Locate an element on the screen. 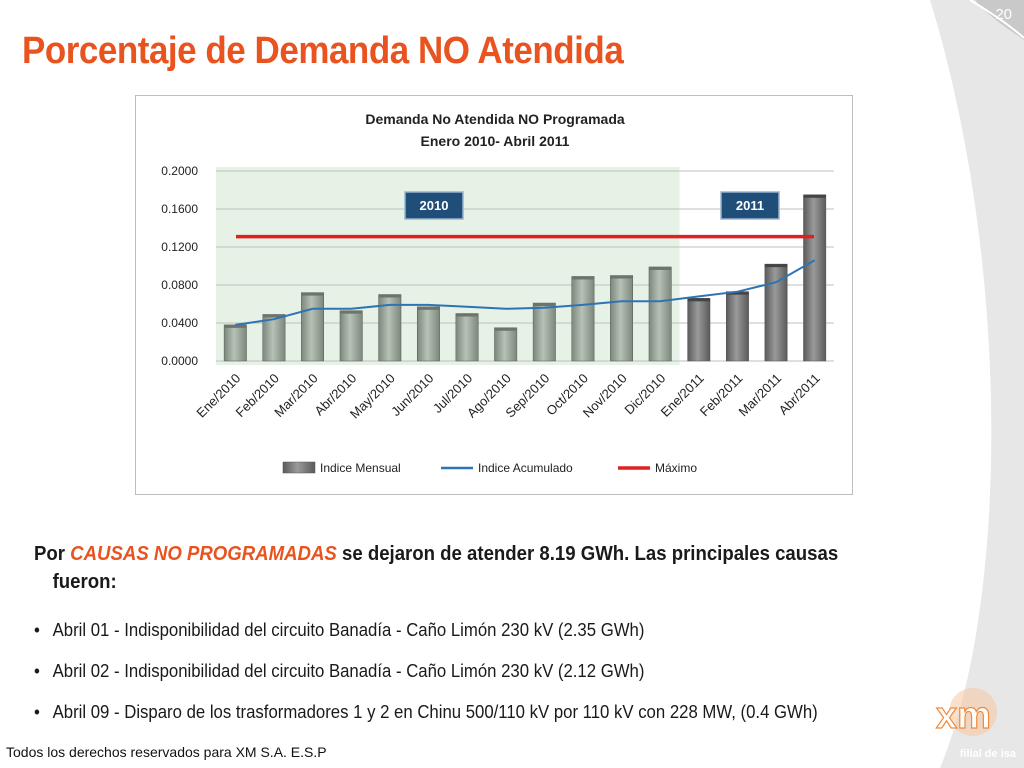  y-tick-label: 0.0000 is located at coordinates (179, 361).